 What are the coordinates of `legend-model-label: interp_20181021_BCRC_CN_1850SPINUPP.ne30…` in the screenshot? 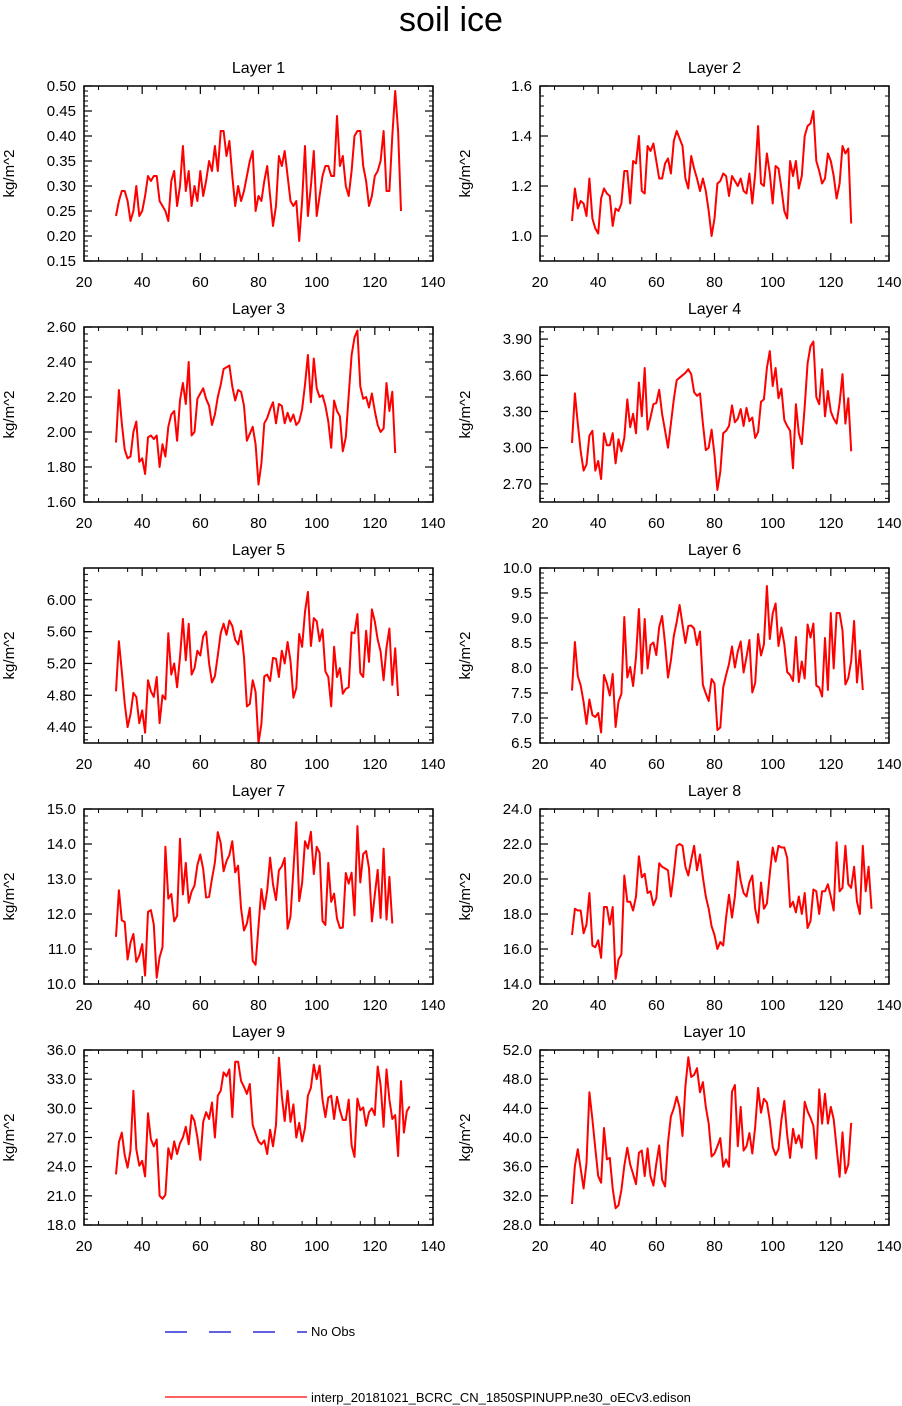 It's located at (501, 1397).